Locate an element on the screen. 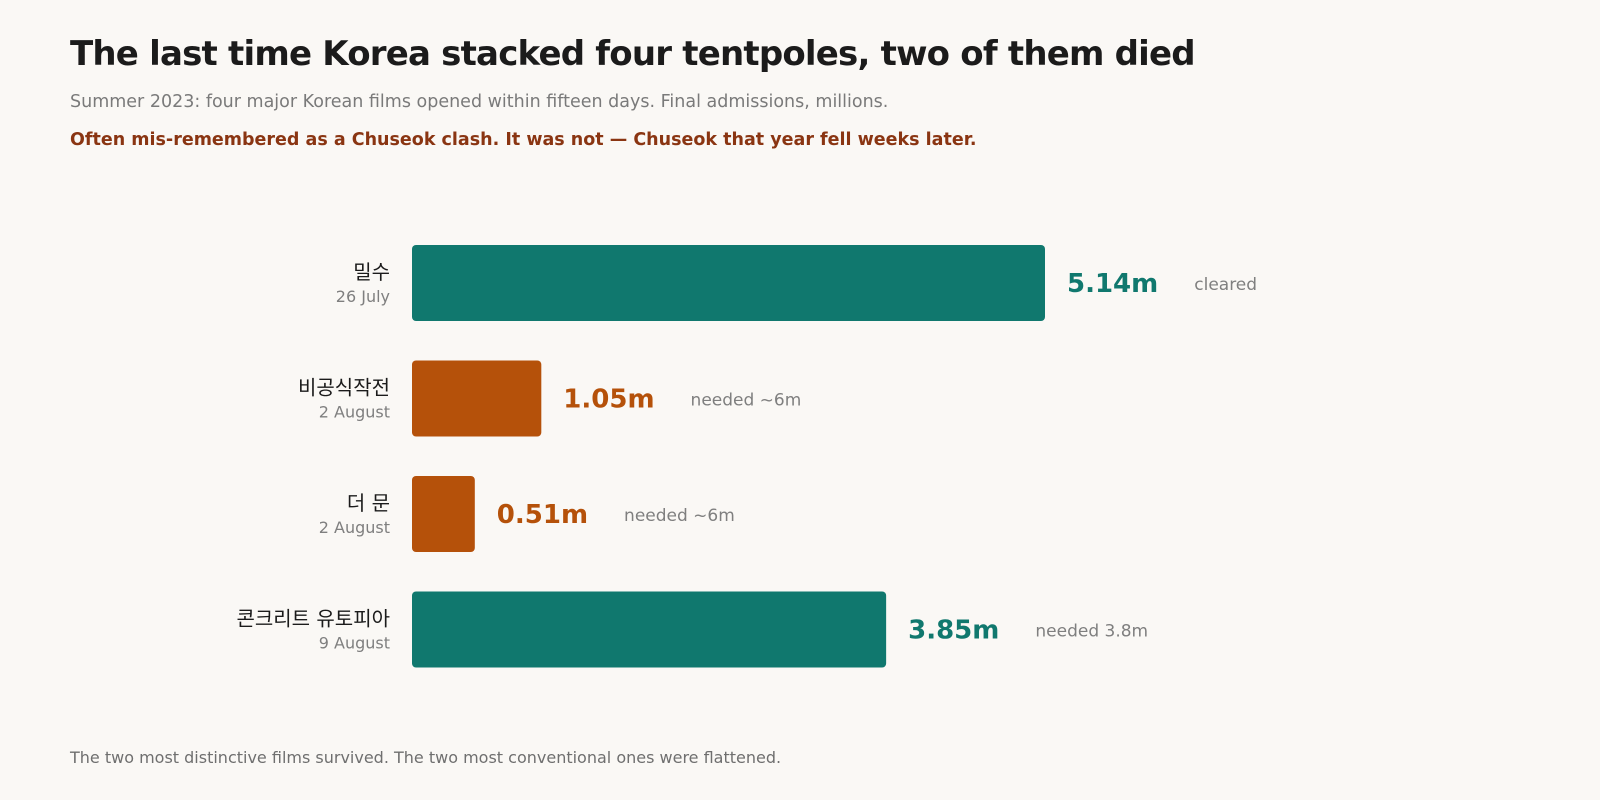 The width and height of the screenshot is (1600, 800). category-label: 밀수 is located at coordinates (371, 272).